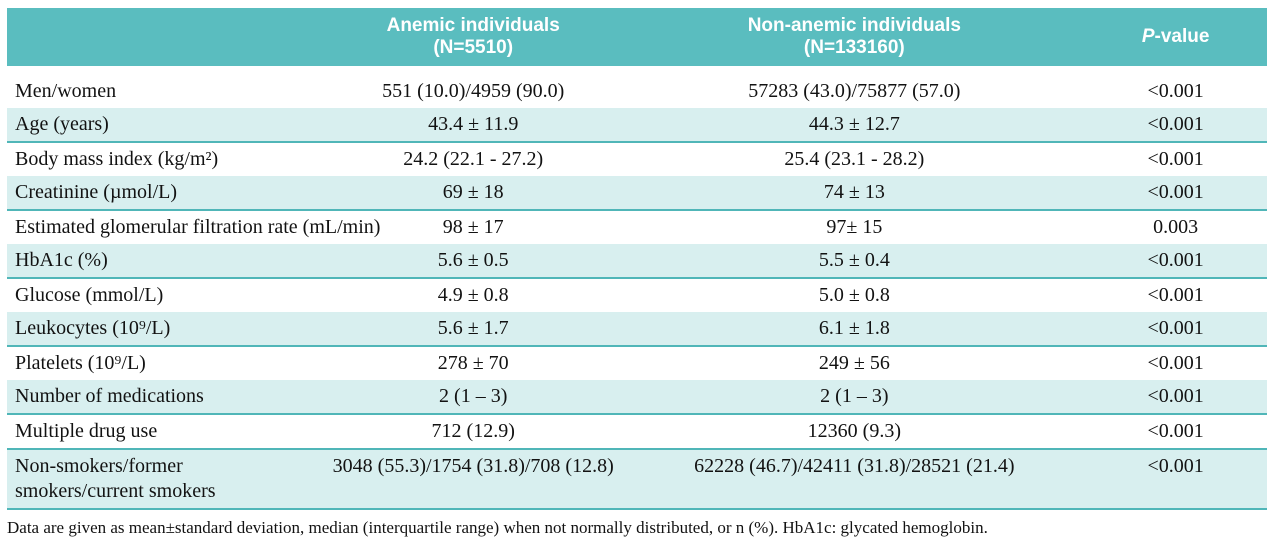 This screenshot has width=1280, height=538. Describe the element at coordinates (473, 363) in the screenshot. I see `anemic-value: 278 ± 70` at that location.